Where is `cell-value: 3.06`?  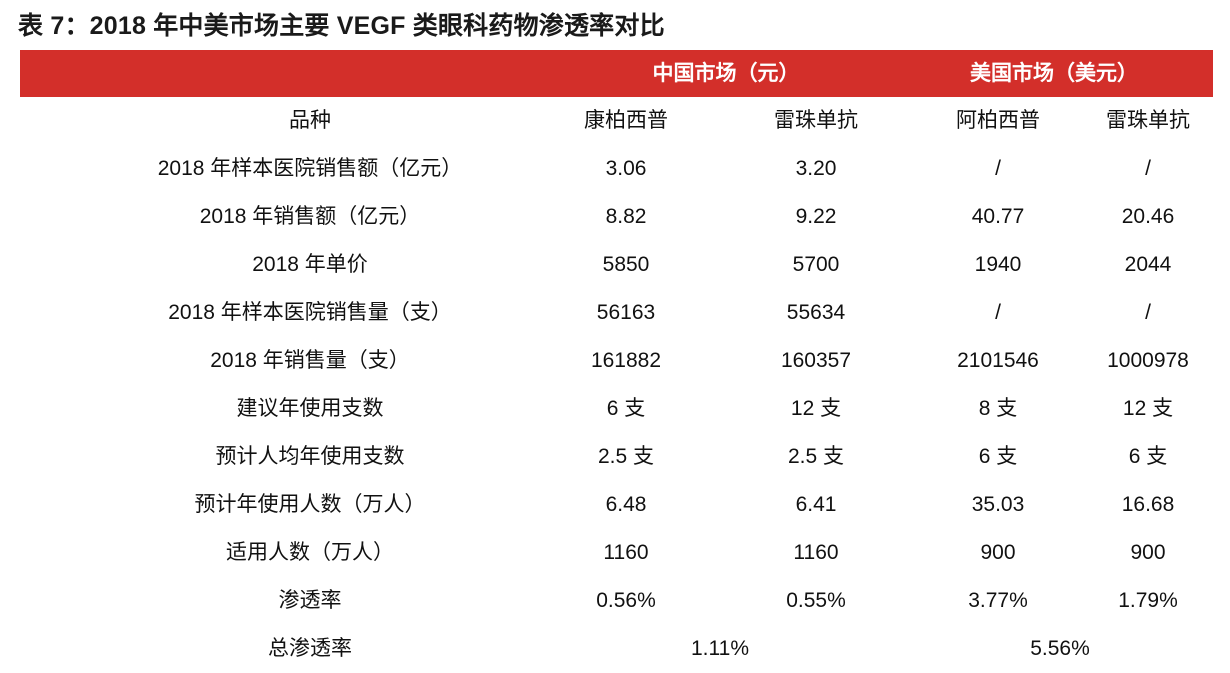
cell-value: 3.06 is located at coordinates (626, 168).